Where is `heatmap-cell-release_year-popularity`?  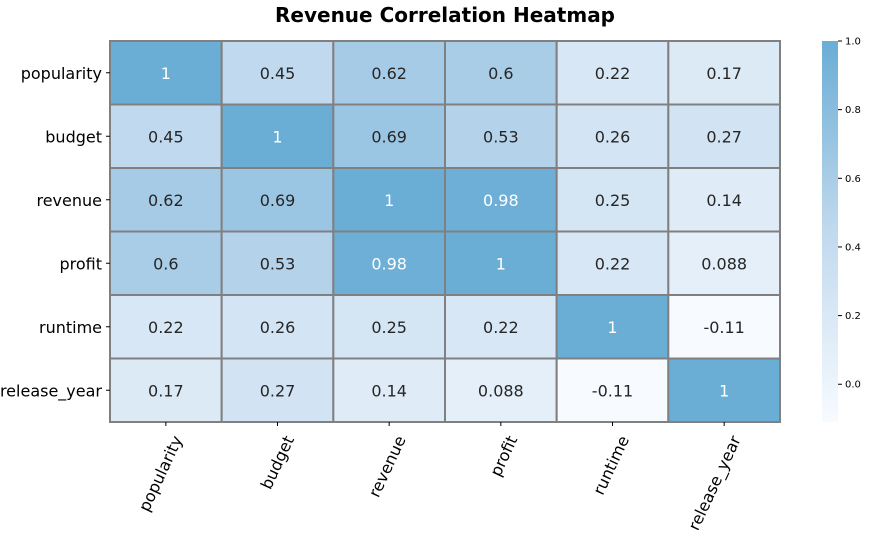
heatmap-cell-release_year-popularity is located at coordinates (166, 390).